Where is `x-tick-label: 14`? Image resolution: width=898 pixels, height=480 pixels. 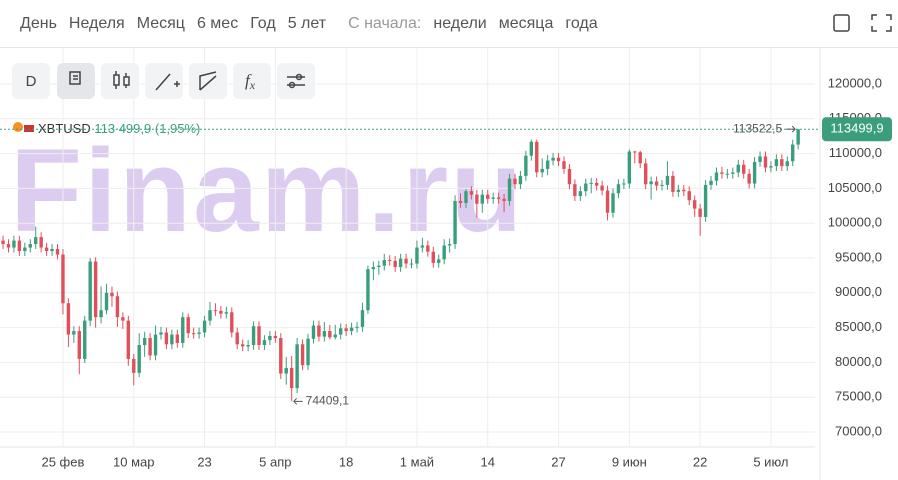 x-tick-label: 14 is located at coordinates (488, 461).